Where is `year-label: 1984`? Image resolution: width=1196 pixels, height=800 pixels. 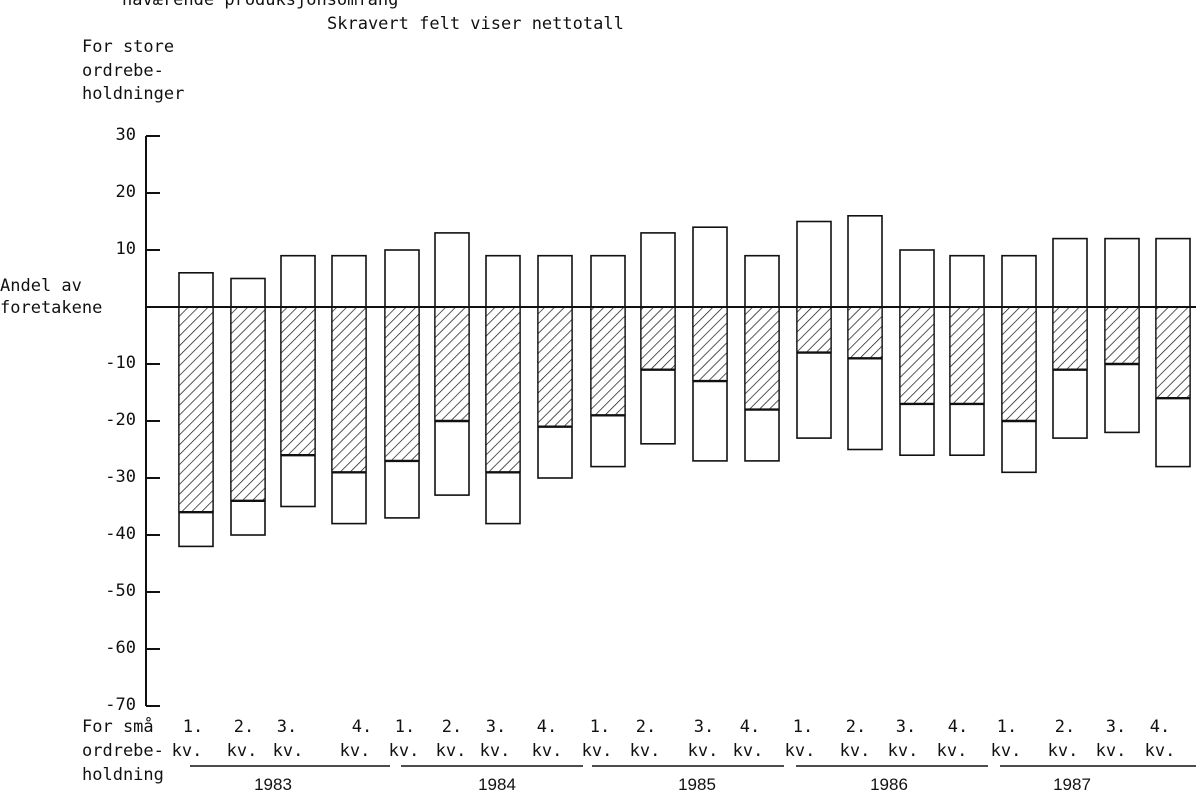
year-label: 1984 is located at coordinates (497, 784).